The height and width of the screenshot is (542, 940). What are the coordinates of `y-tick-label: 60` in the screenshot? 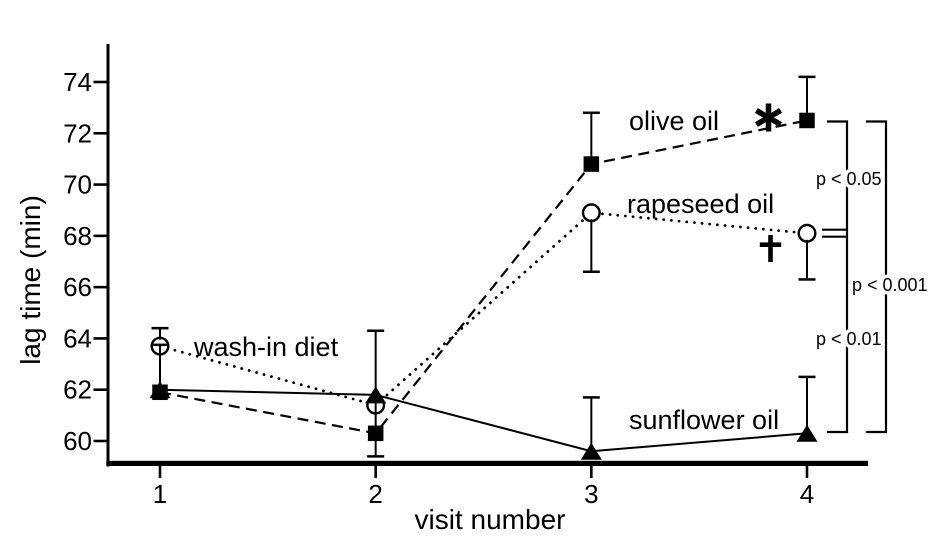 It's located at (77, 441).